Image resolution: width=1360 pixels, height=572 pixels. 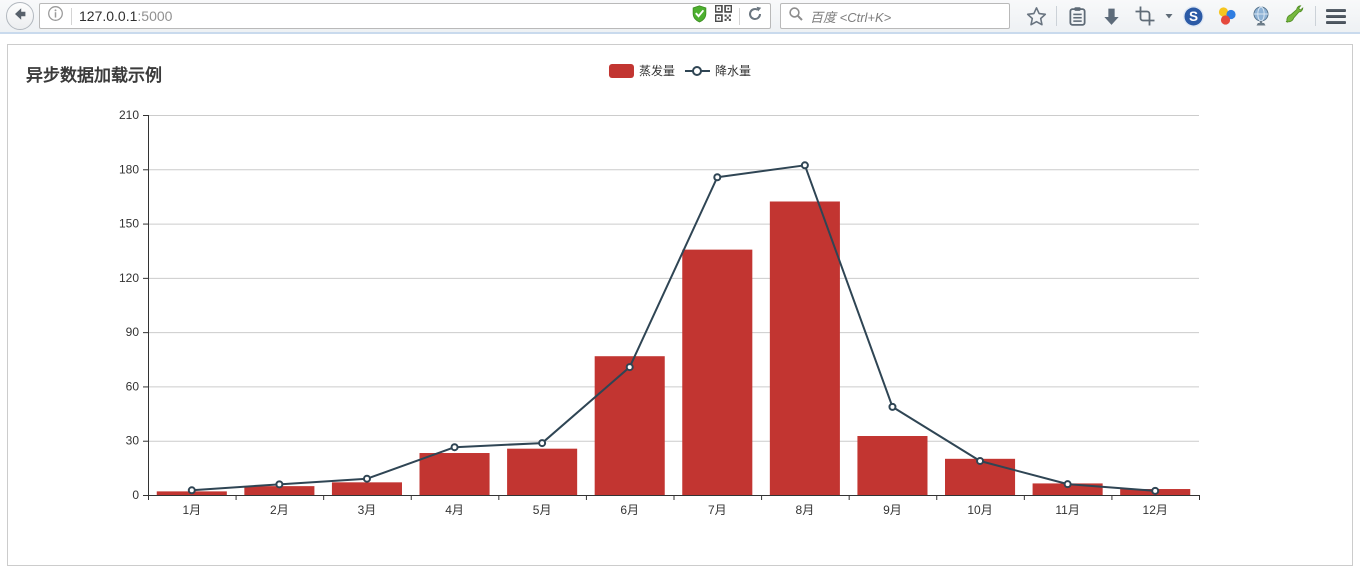 I want to click on bar-2月, so click(x=279, y=490).